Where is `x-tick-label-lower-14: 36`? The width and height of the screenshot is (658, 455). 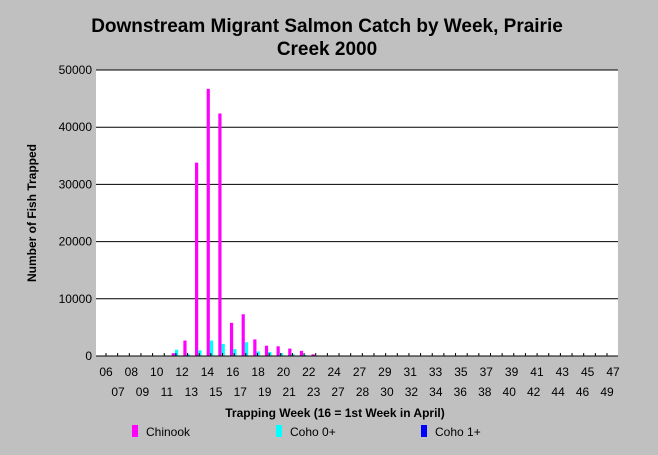 x-tick-label-lower-14: 36 is located at coordinates (461, 392).